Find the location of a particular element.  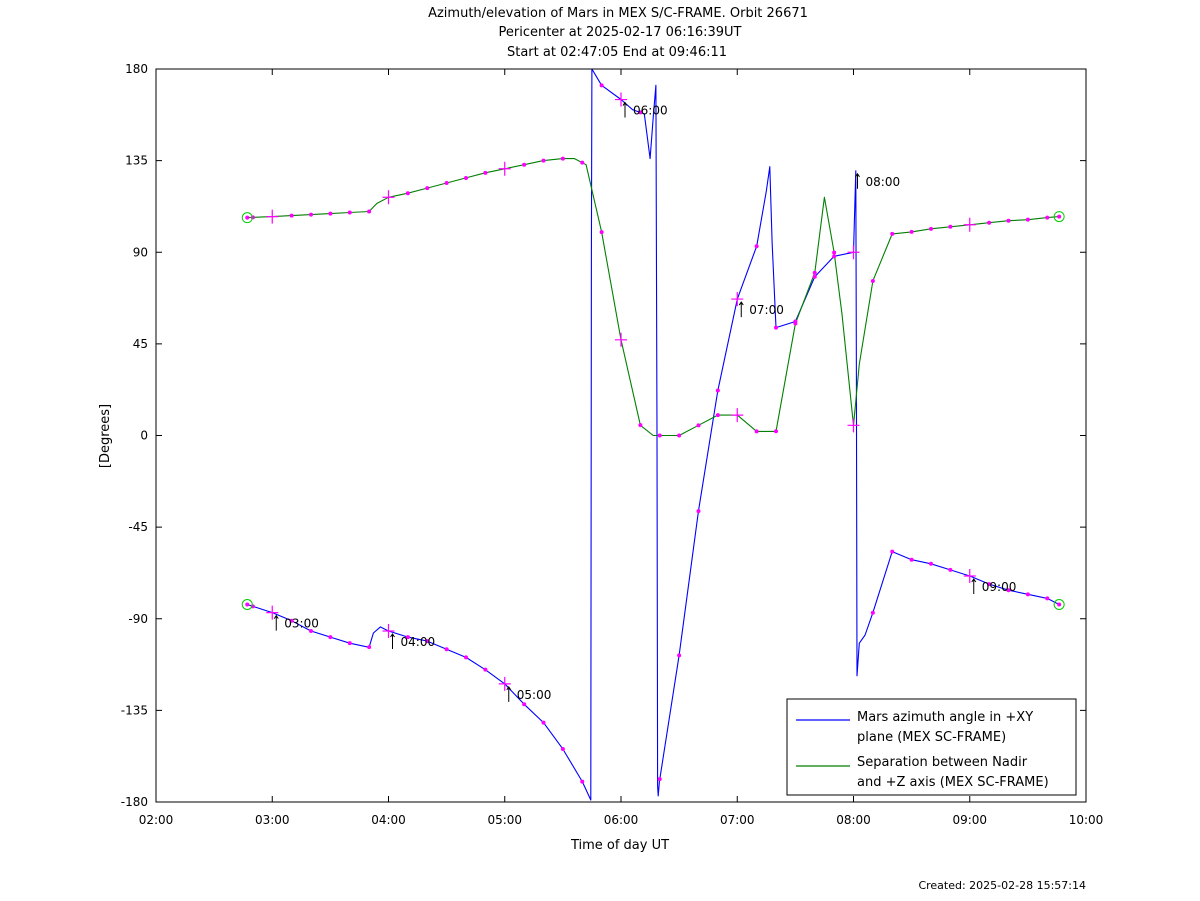

chart-title-line-3: Start at 02:47:05 End at 09:46:11 is located at coordinates (617, 52).